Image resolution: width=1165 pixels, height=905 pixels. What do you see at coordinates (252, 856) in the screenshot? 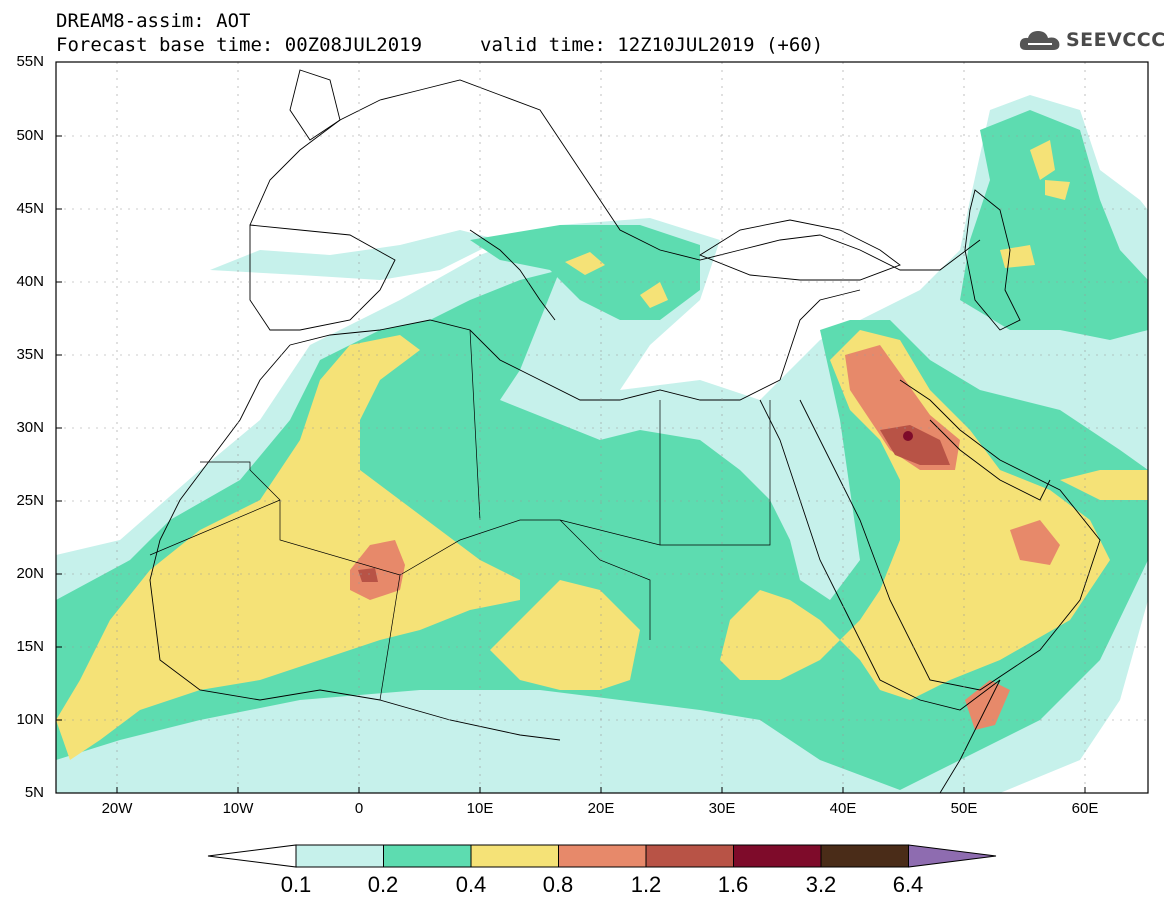
I see `colorbar-triangle-low` at bounding box center [252, 856].